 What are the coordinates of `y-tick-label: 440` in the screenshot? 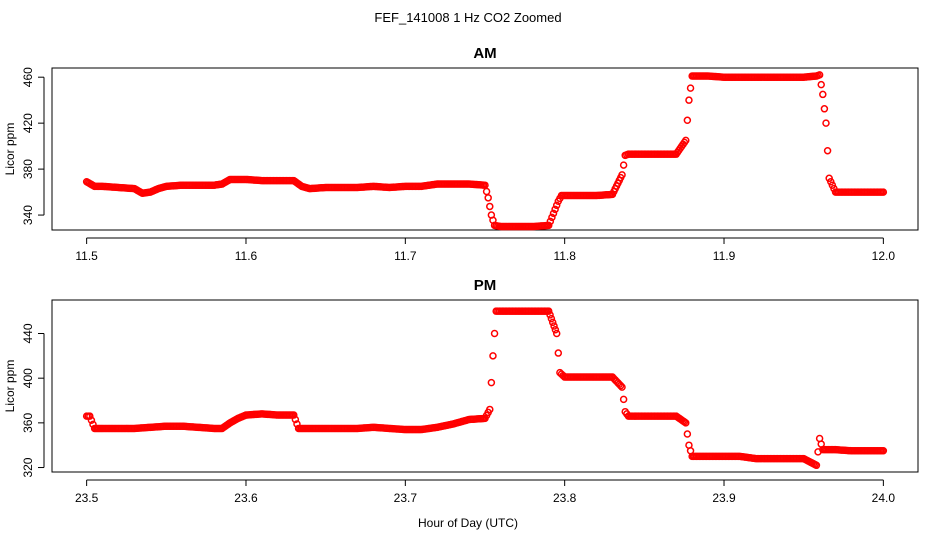 It's located at (28, 333).